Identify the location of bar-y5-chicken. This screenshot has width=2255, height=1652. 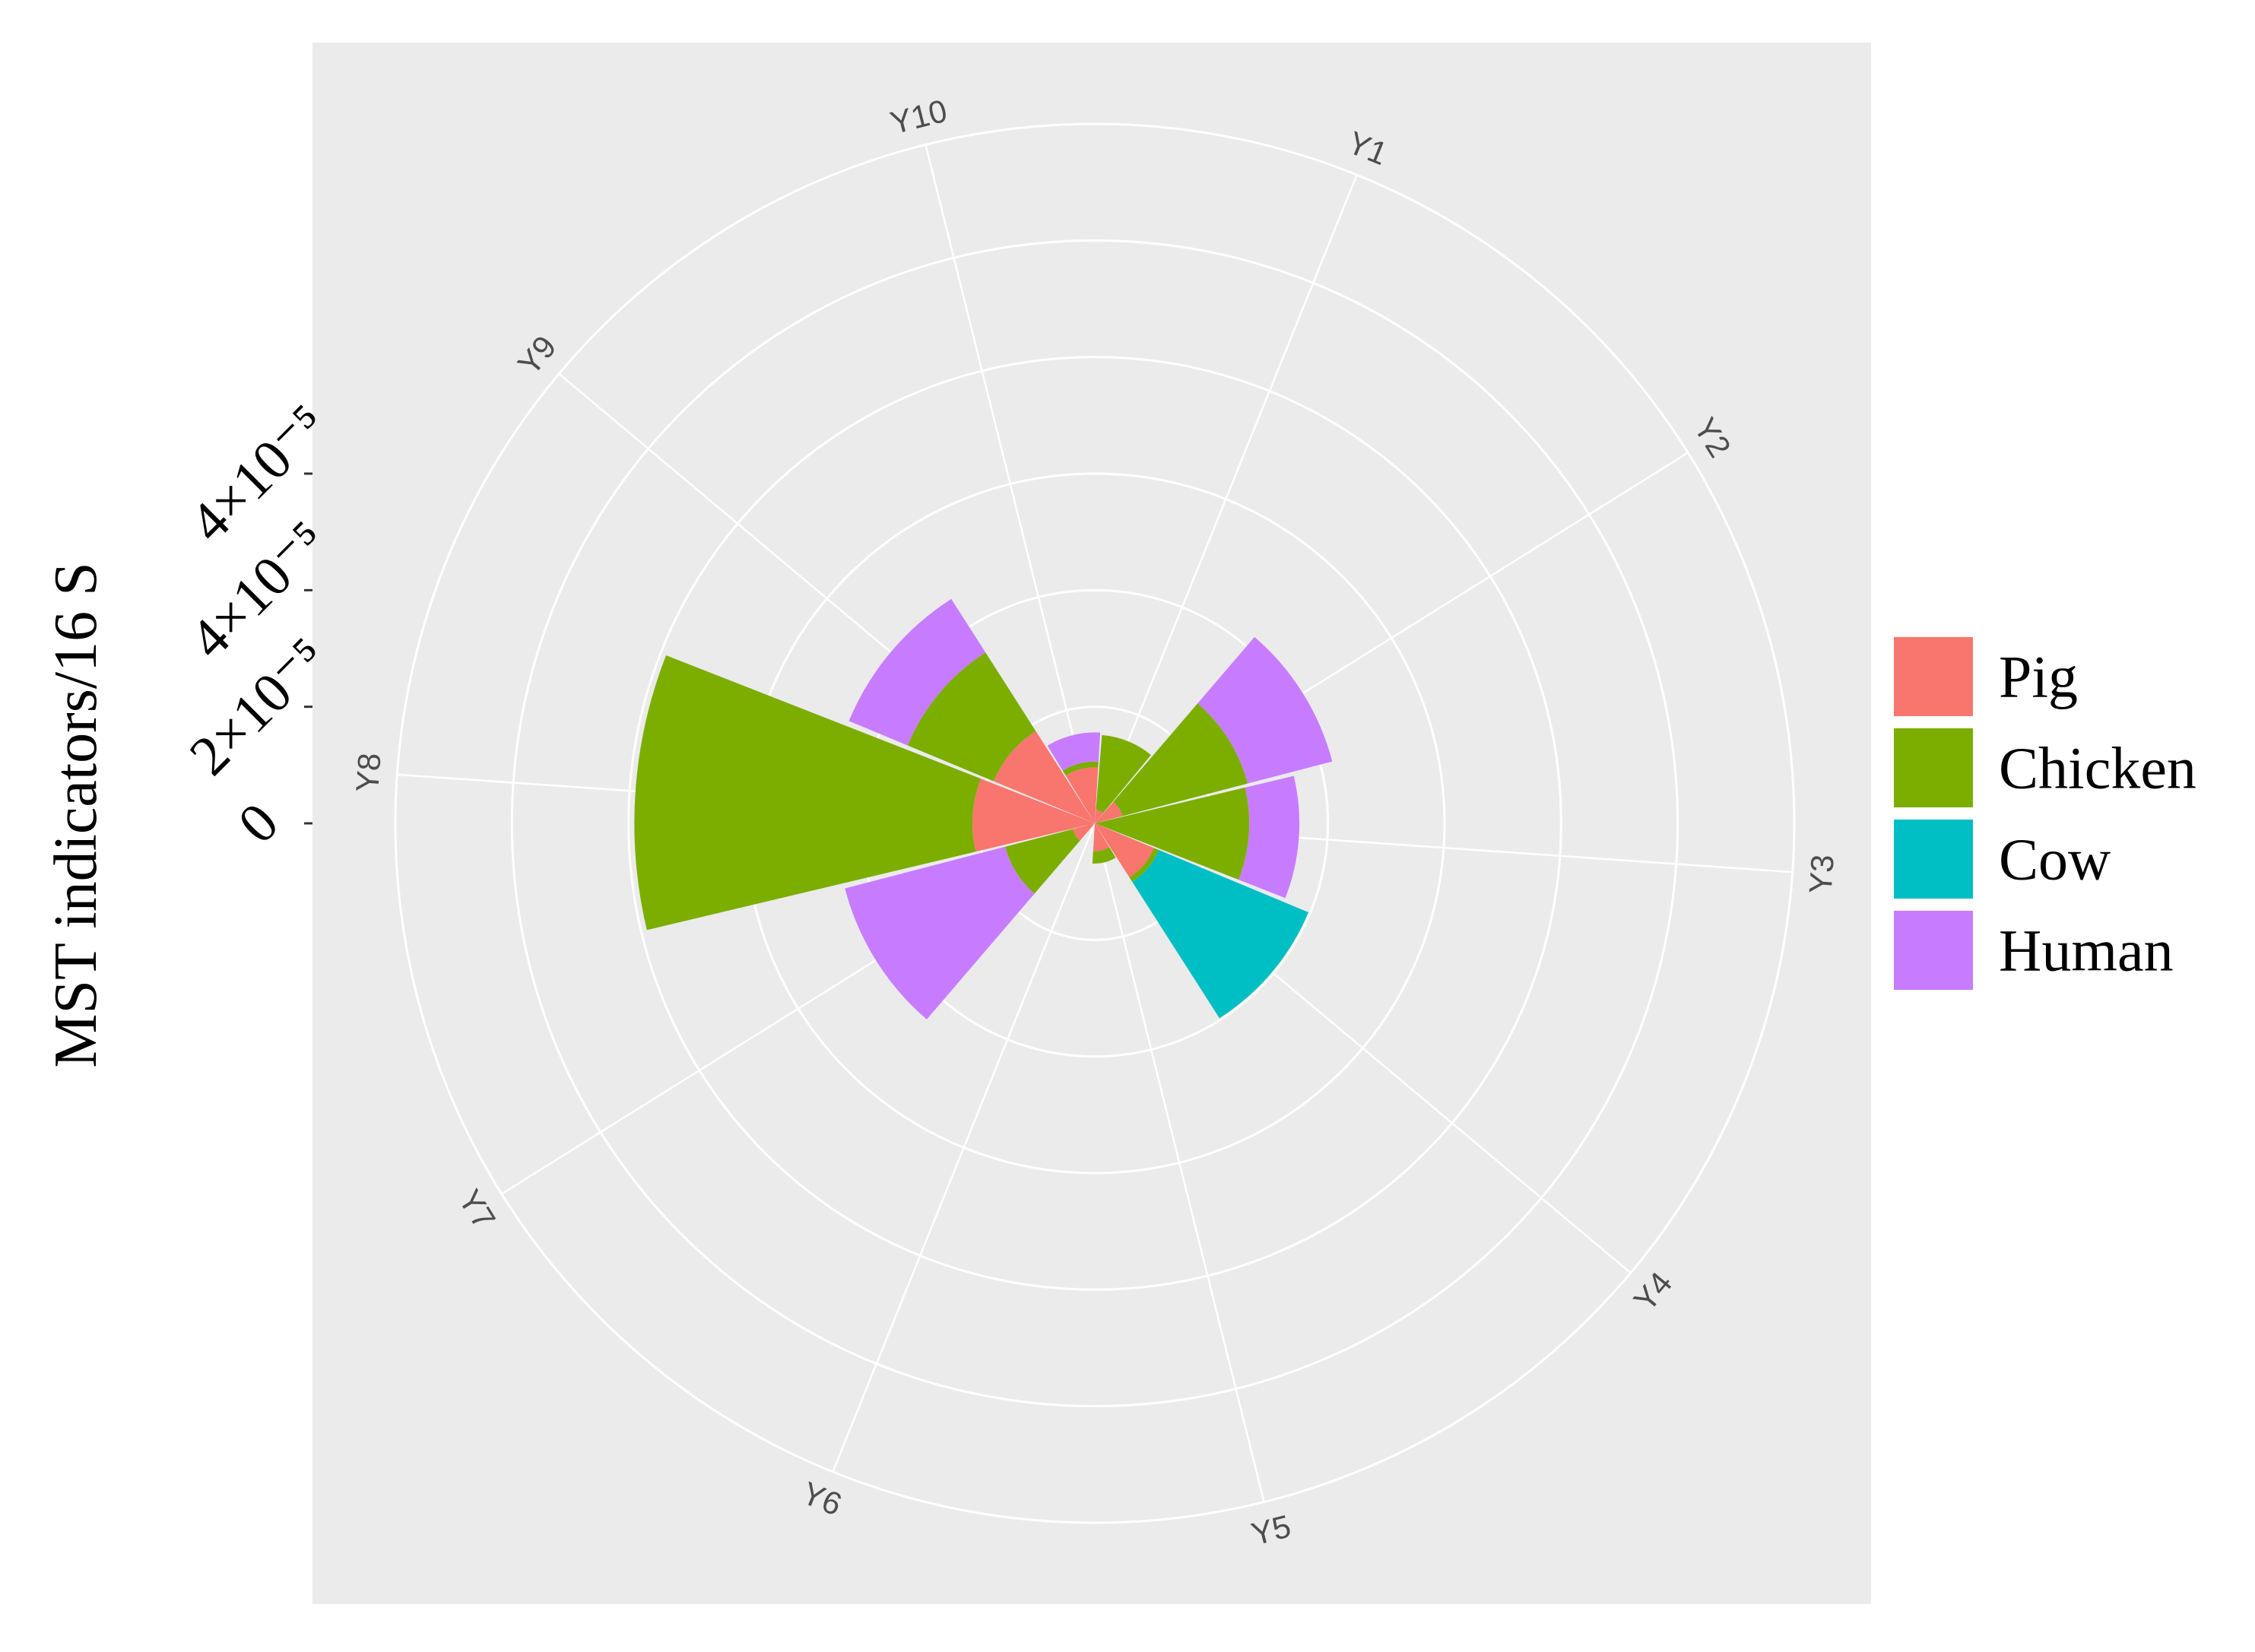
(1104, 855).